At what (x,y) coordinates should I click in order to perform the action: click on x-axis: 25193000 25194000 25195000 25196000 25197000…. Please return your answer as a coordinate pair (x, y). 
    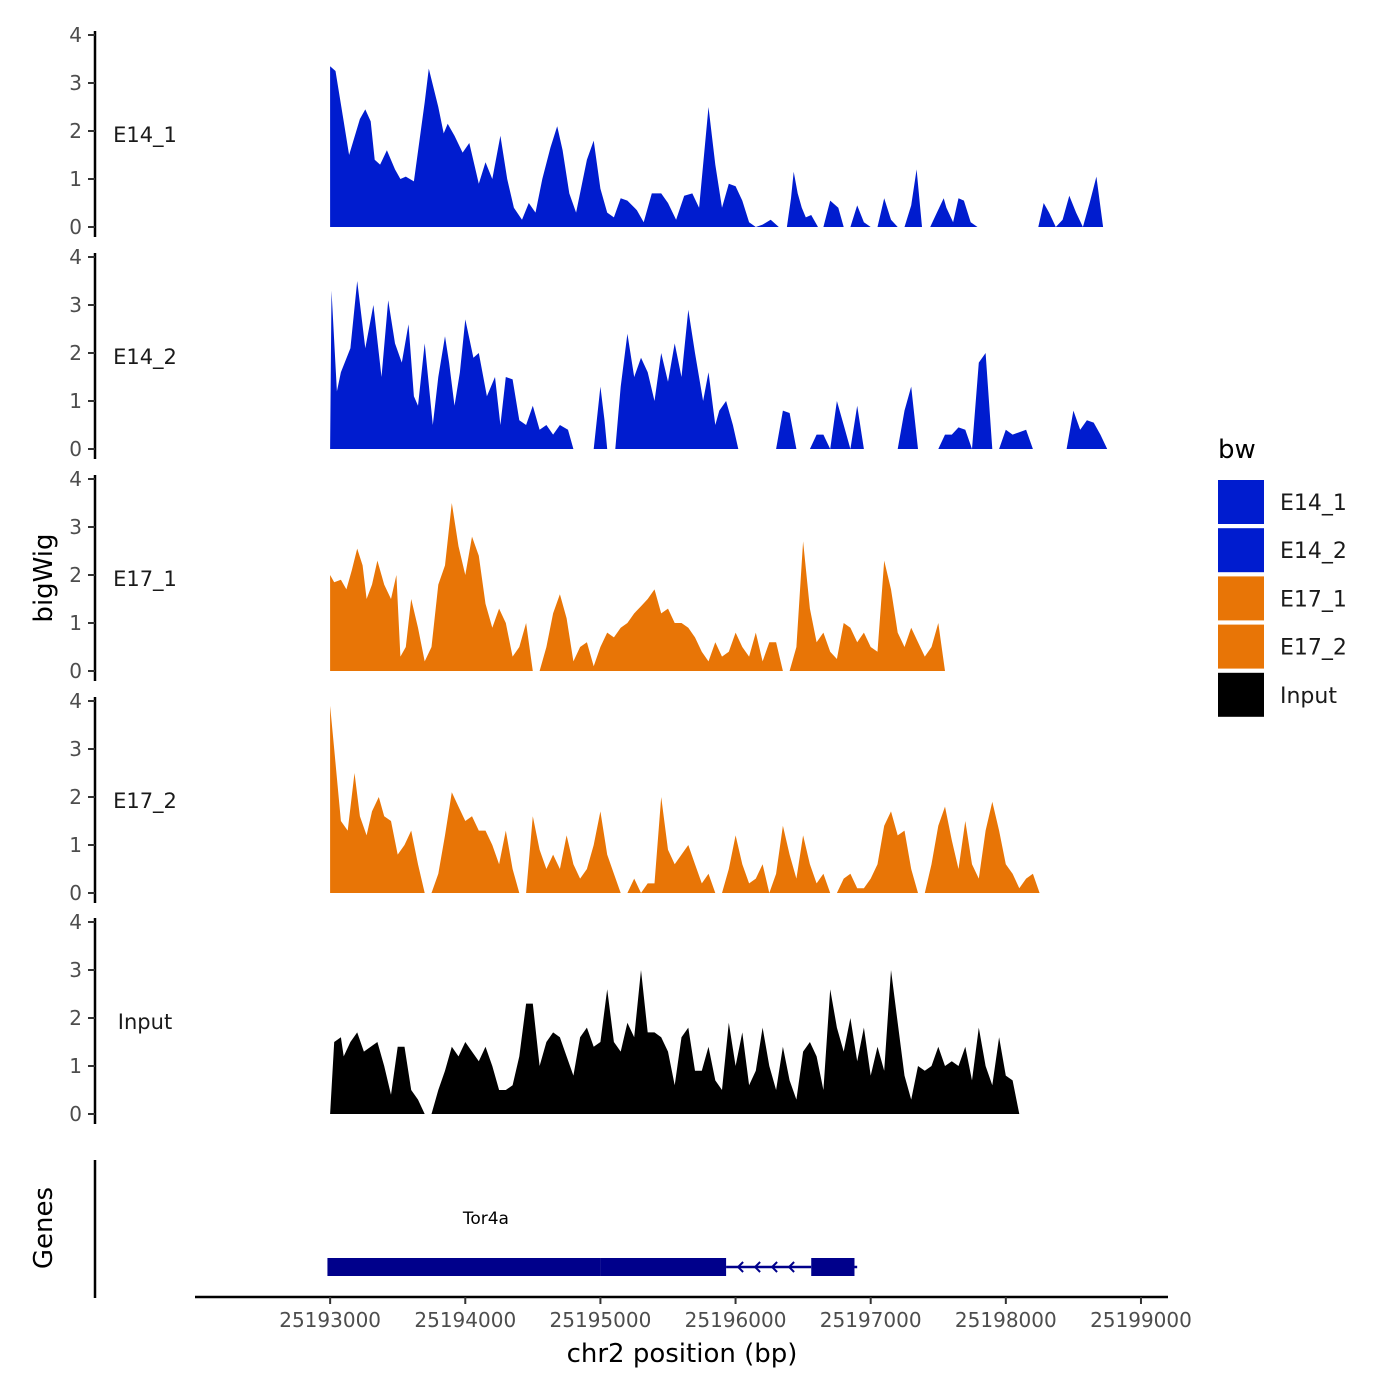
    Looking at the image, I should click on (693, 1313).